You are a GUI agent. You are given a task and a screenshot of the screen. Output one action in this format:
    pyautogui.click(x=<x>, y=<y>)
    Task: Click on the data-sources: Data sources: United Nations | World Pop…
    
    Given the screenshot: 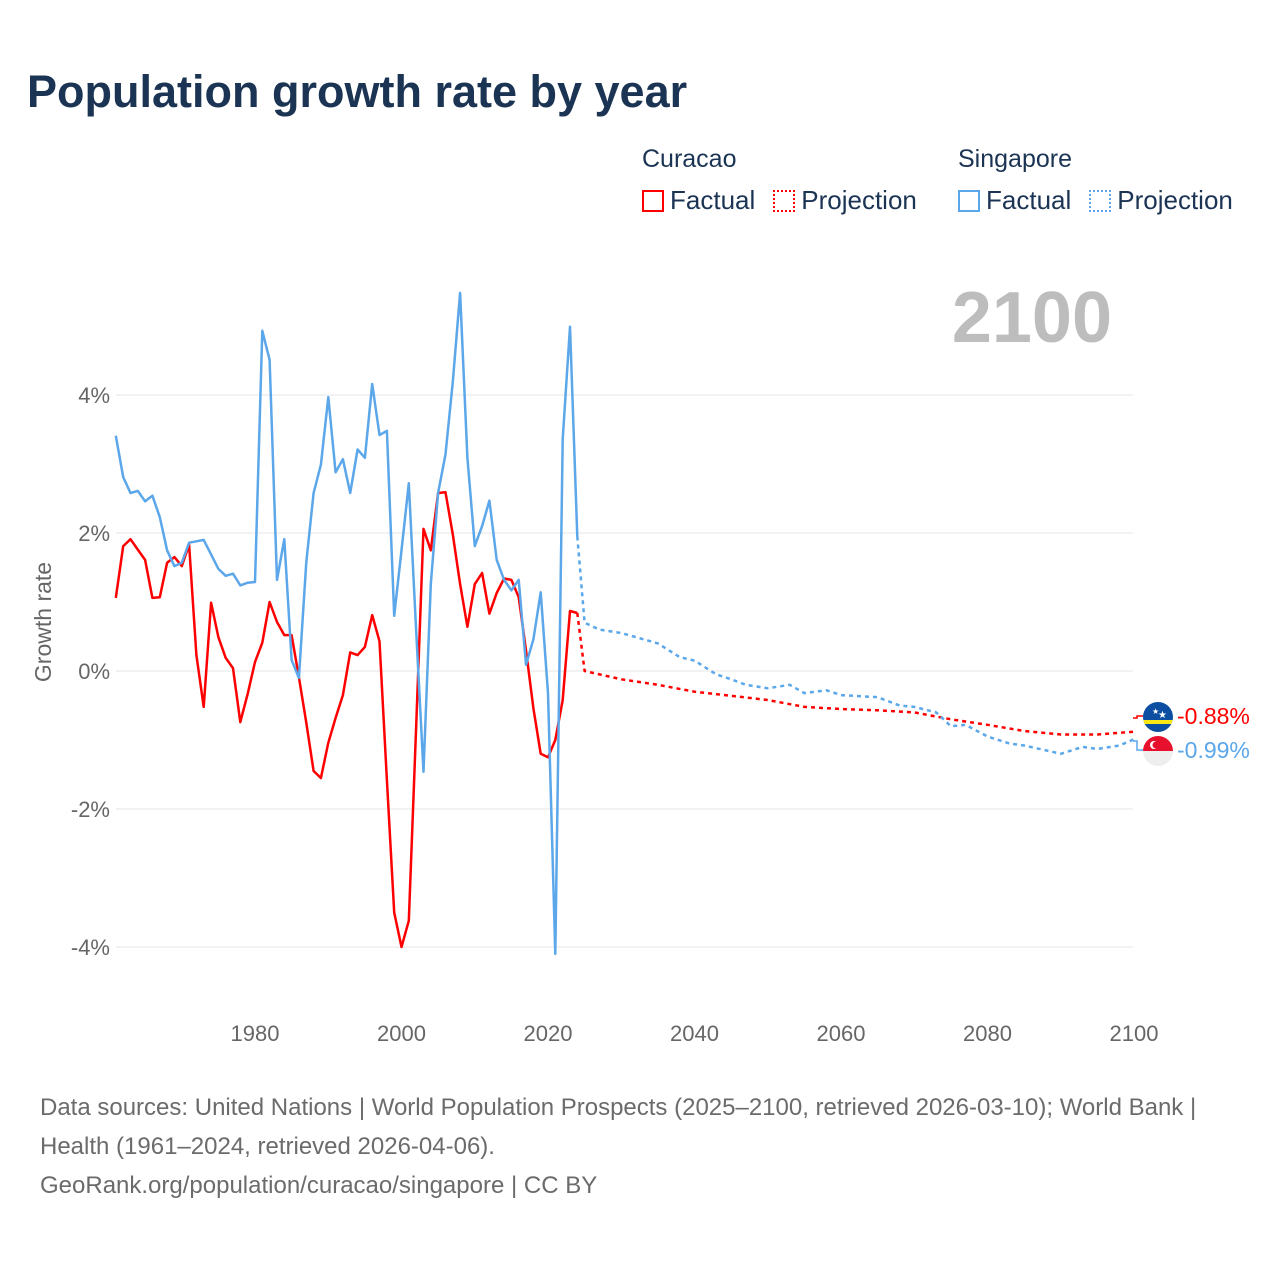 What is the action you would take?
    pyautogui.click(x=640, y=1146)
    